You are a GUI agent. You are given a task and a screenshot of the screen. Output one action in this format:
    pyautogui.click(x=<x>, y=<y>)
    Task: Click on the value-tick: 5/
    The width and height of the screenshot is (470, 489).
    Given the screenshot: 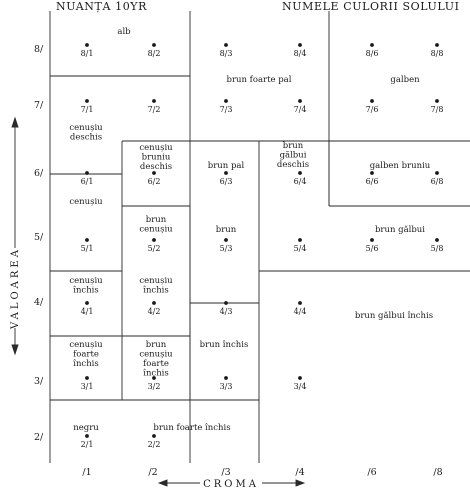 What is the action you would take?
    pyautogui.click(x=39, y=237)
    